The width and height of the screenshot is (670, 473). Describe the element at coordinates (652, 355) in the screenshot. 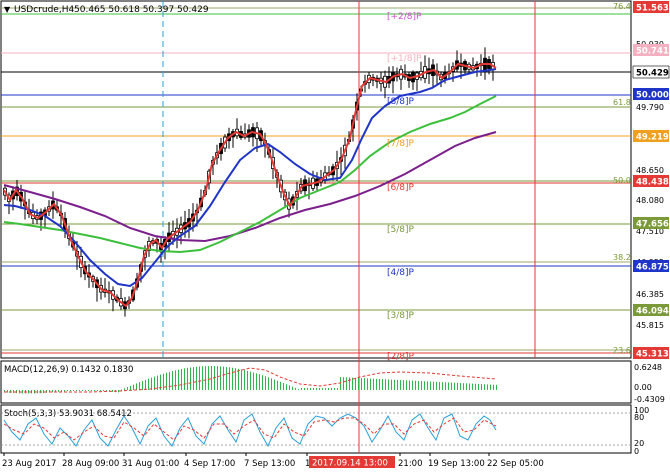

I see `price-level-badge-text: 45.313` at that location.